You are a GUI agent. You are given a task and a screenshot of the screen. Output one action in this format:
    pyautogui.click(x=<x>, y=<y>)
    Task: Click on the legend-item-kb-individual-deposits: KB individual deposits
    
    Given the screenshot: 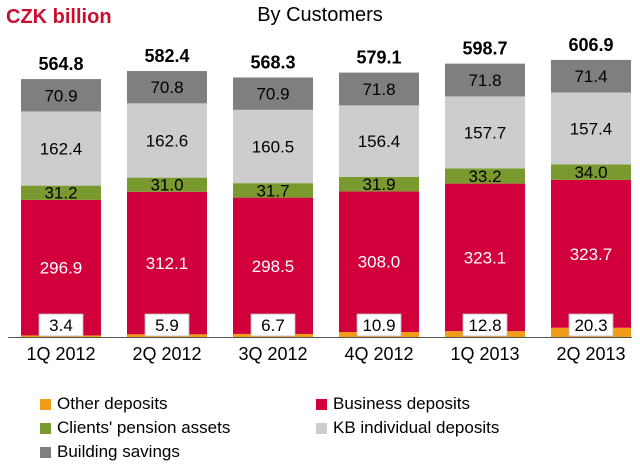 What is the action you would take?
    pyautogui.click(x=407, y=428)
    